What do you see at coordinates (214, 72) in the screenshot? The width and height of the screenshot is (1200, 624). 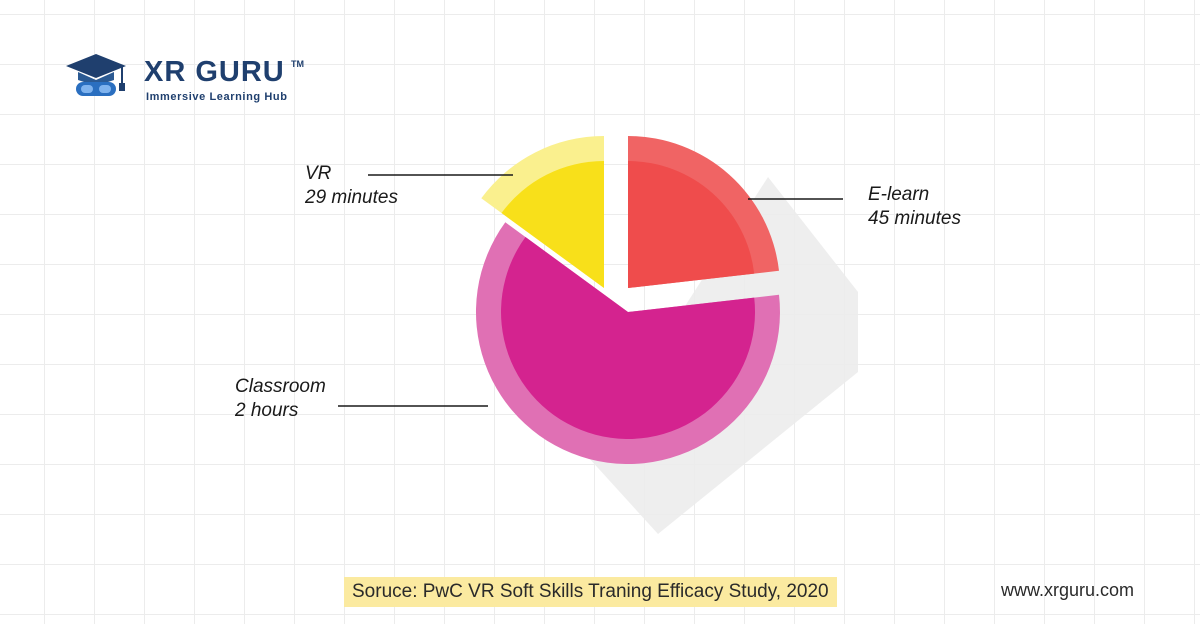 I see `brand-name: XR GURU` at bounding box center [214, 72].